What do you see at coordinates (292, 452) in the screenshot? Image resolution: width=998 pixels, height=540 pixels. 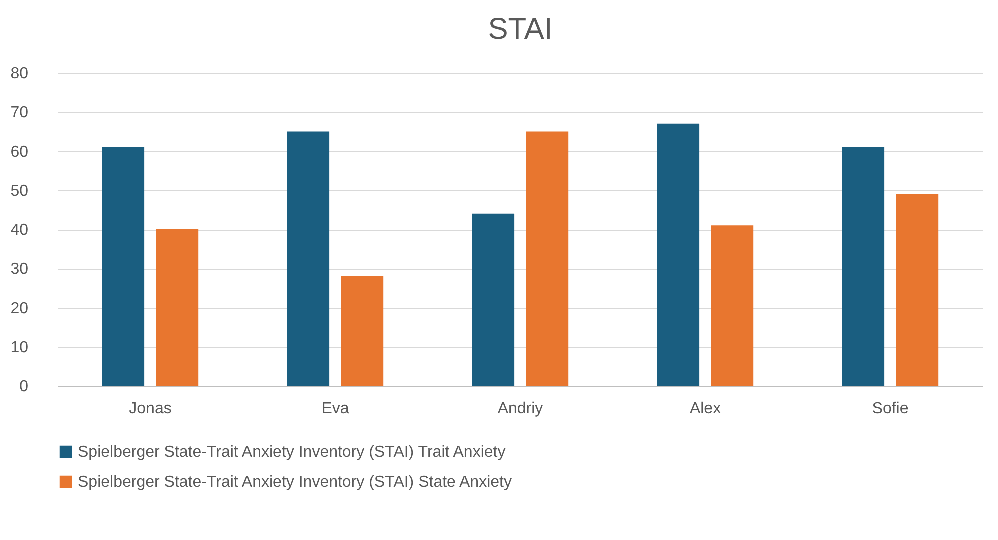 I see `legend-label: Spielberger State-Trait Anxiety Inventory (STAI) Trait Anxiety` at bounding box center [292, 452].